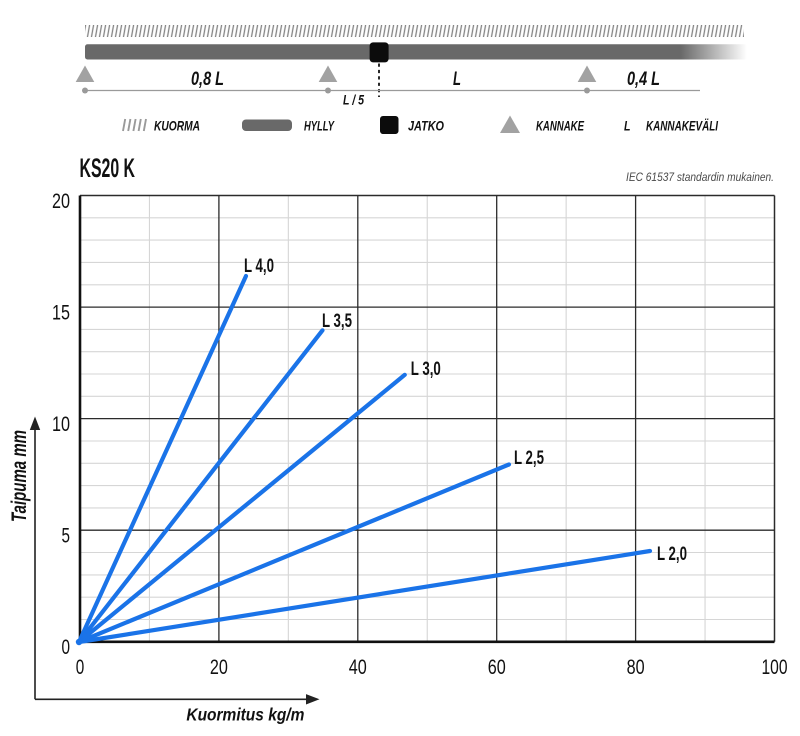  What do you see at coordinates (560, 126) in the screenshot?
I see `svg-text: KANNAKE` at bounding box center [560, 126].